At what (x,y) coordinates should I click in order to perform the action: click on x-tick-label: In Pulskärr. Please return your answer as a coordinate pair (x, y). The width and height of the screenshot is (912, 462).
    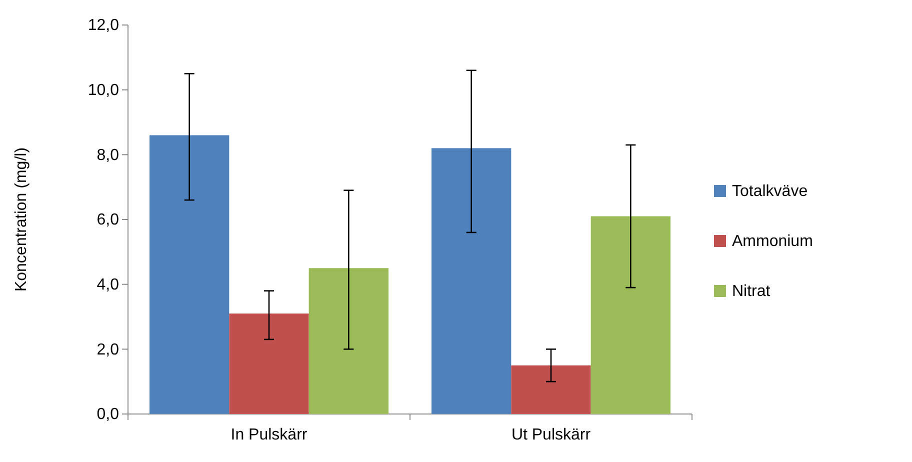
    Looking at the image, I should click on (269, 435).